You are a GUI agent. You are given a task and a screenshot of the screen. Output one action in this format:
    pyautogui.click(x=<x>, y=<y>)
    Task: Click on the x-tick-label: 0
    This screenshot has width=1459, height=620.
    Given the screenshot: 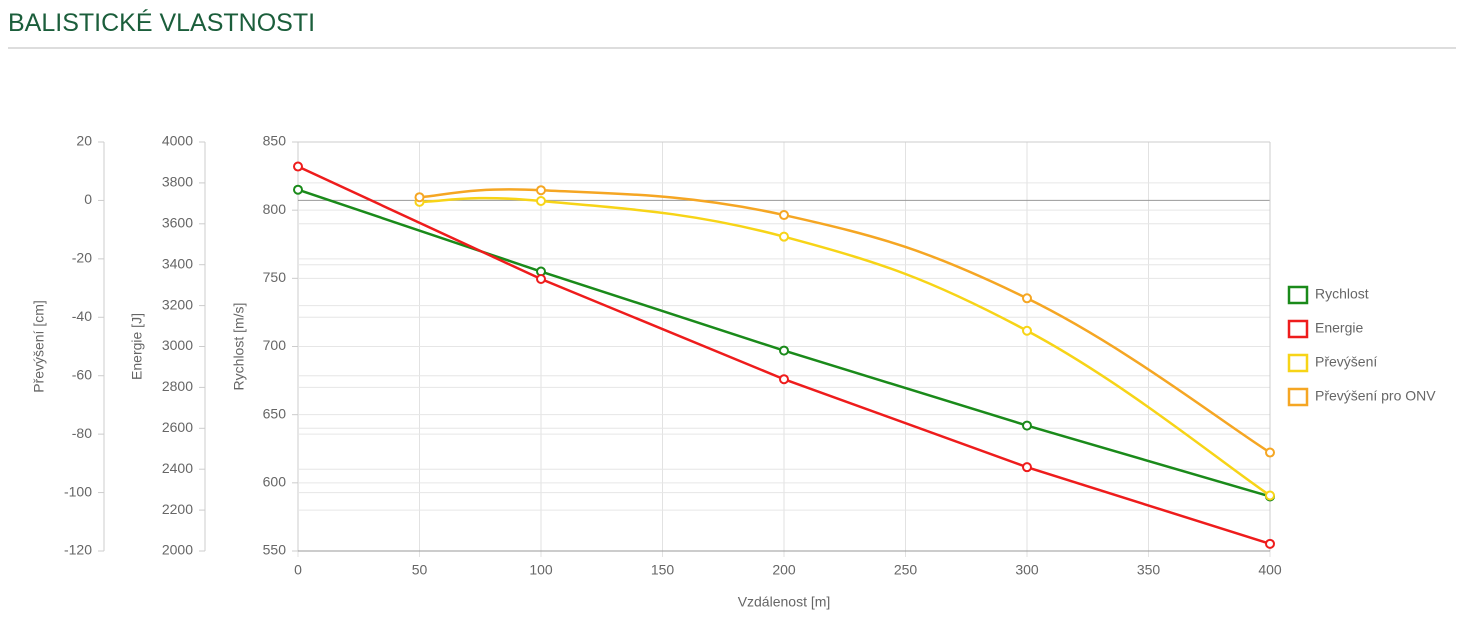 What is the action you would take?
    pyautogui.click(x=298, y=570)
    